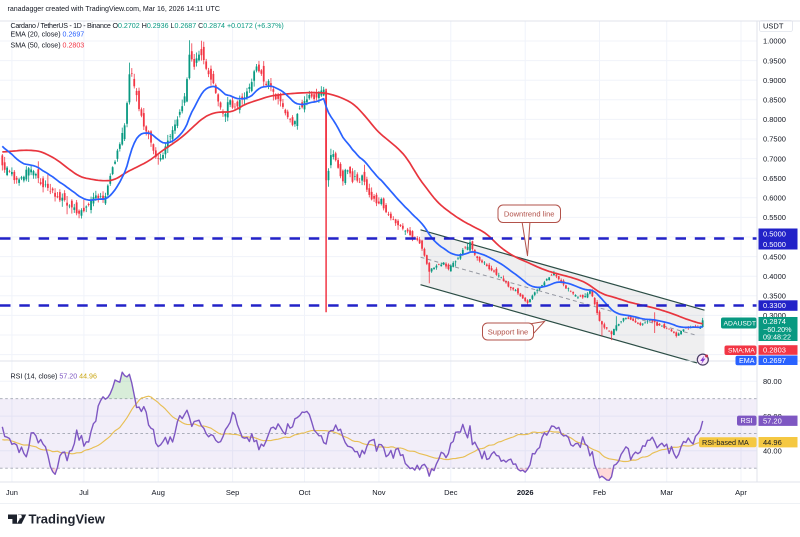 The height and width of the screenshot is (537, 800). What do you see at coordinates (774, 100) in the screenshot?
I see `svg-text: 0.8500` at bounding box center [774, 100].